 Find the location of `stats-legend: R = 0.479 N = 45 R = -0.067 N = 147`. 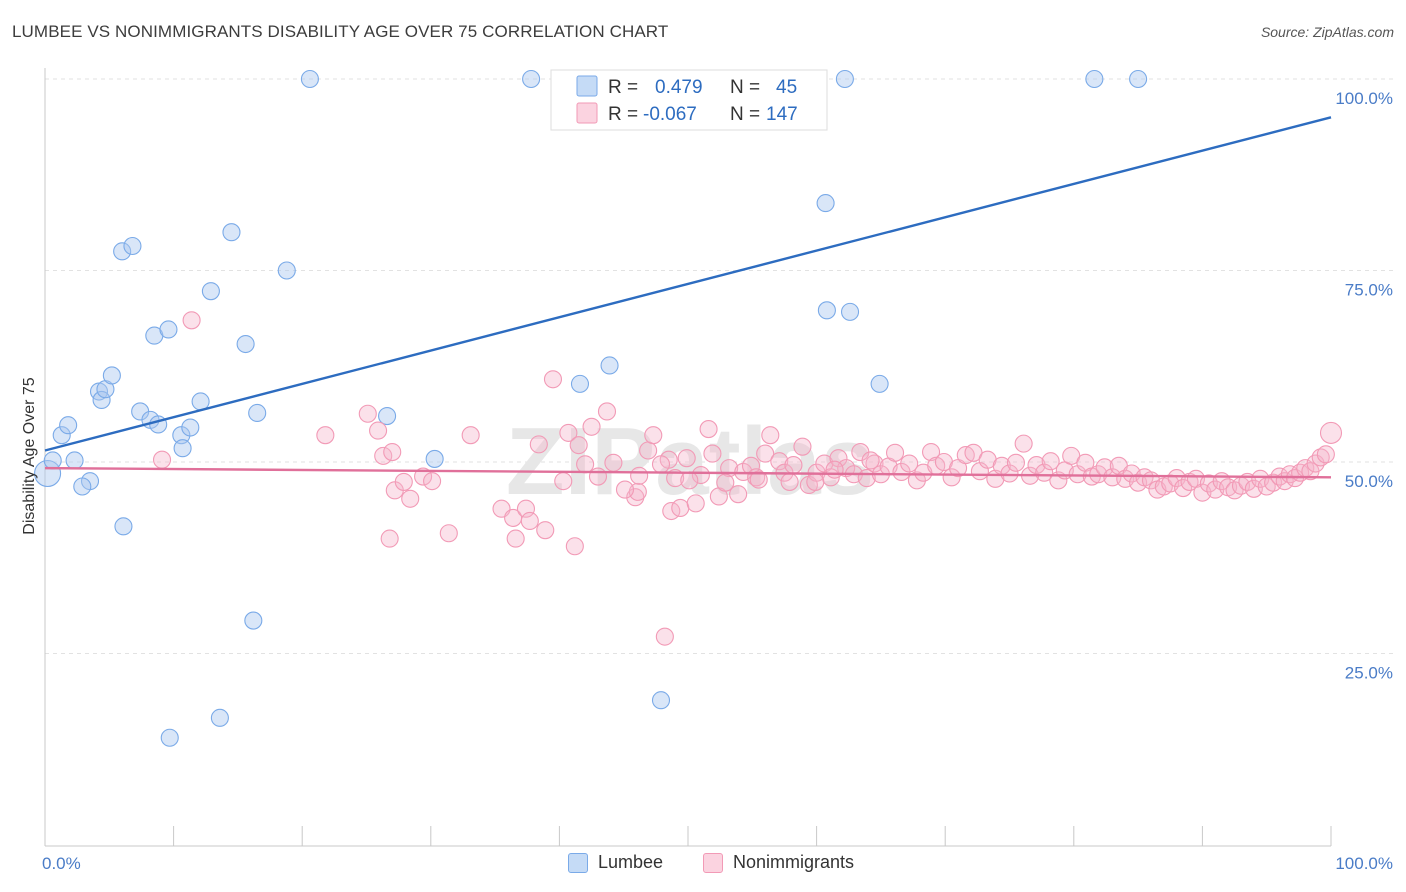

stats-legend: R = 0.479 N = 45 R = -0.067 N = 147 is located at coordinates (689, 100).